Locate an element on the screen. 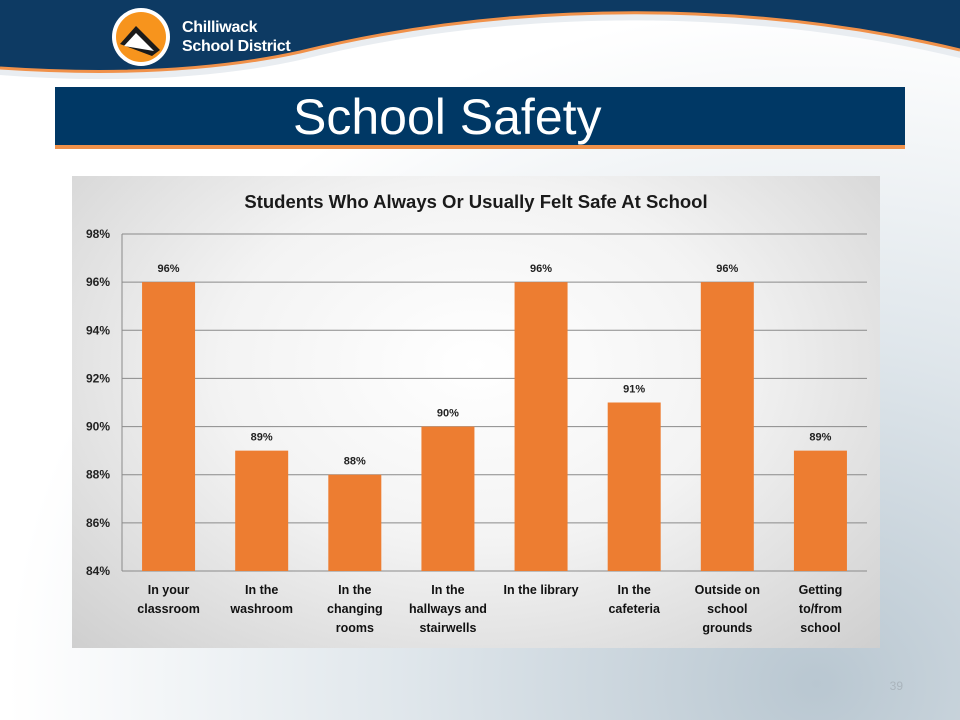 This screenshot has height=720, width=960. y-tick-label: 88% is located at coordinates (98, 475).